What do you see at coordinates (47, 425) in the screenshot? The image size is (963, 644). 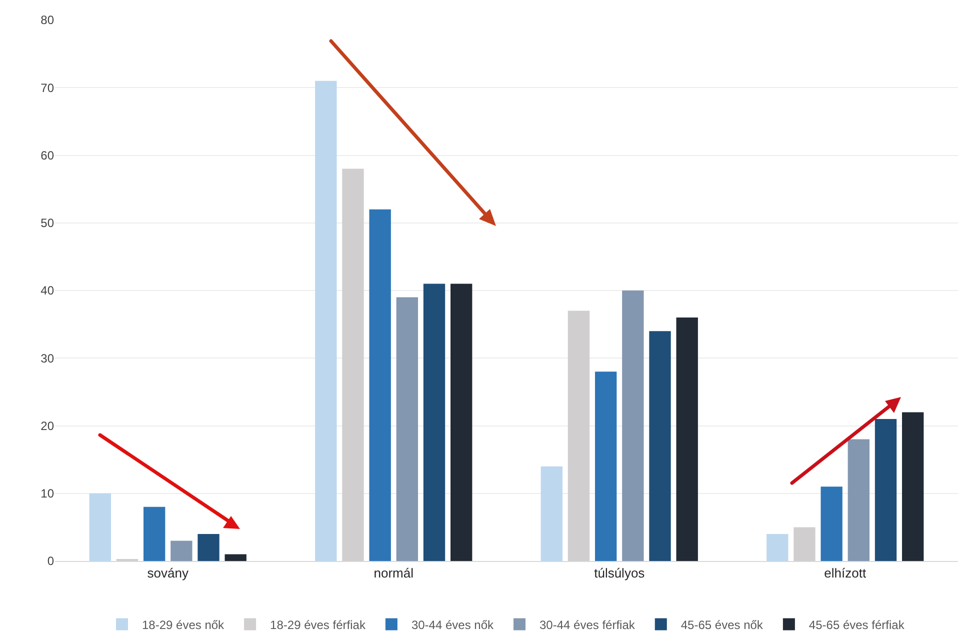 I see `y-tick-label: 20` at bounding box center [47, 425].